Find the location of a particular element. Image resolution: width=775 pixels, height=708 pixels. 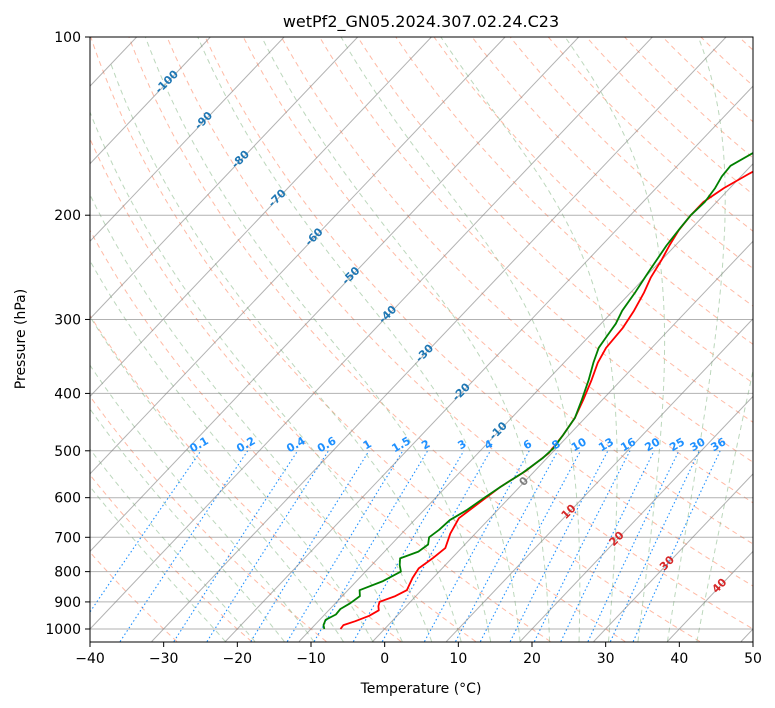

x-tick-label: 30 is located at coordinates (606, 659).